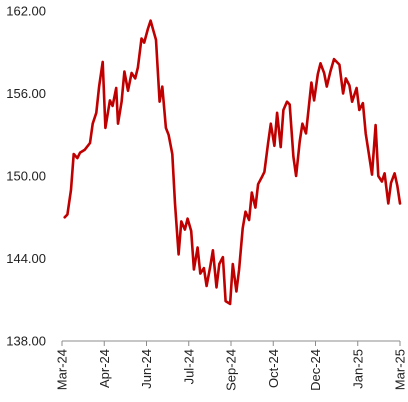 The height and width of the screenshot is (402, 408). What do you see at coordinates (62, 369) in the screenshot?
I see `x-tick-label: Mar-24` at bounding box center [62, 369].